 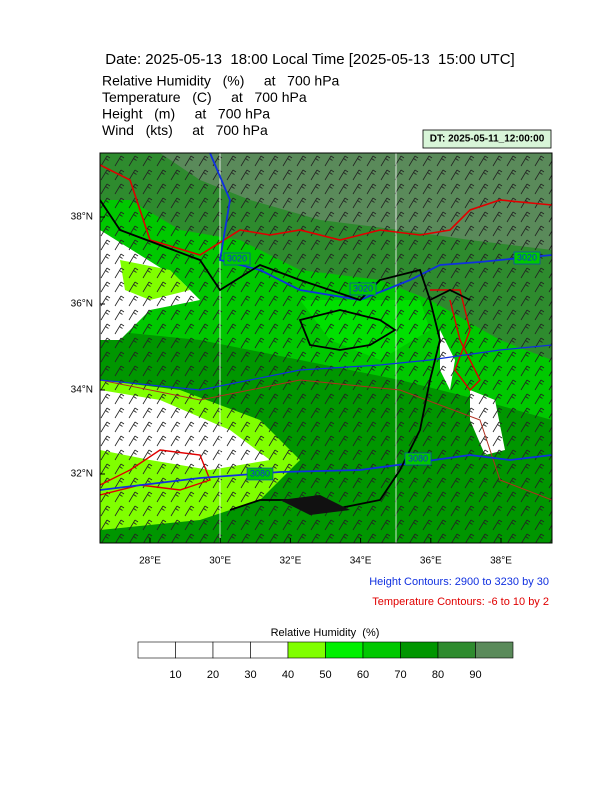 What do you see at coordinates (501, 561) in the screenshot?
I see `lon-label: 38°E` at bounding box center [501, 561].